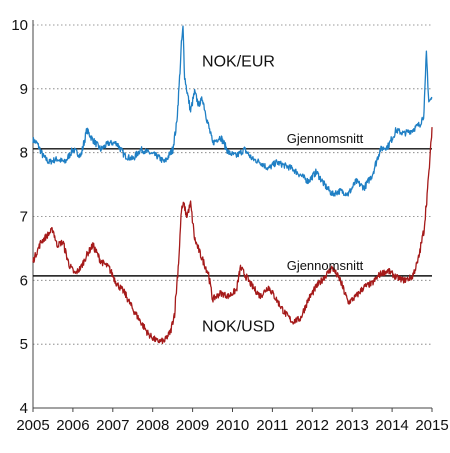 This screenshot has height=453, width=450. Describe the element at coordinates (24, 153) in the screenshot. I see `y-tick-label: 8` at that location.